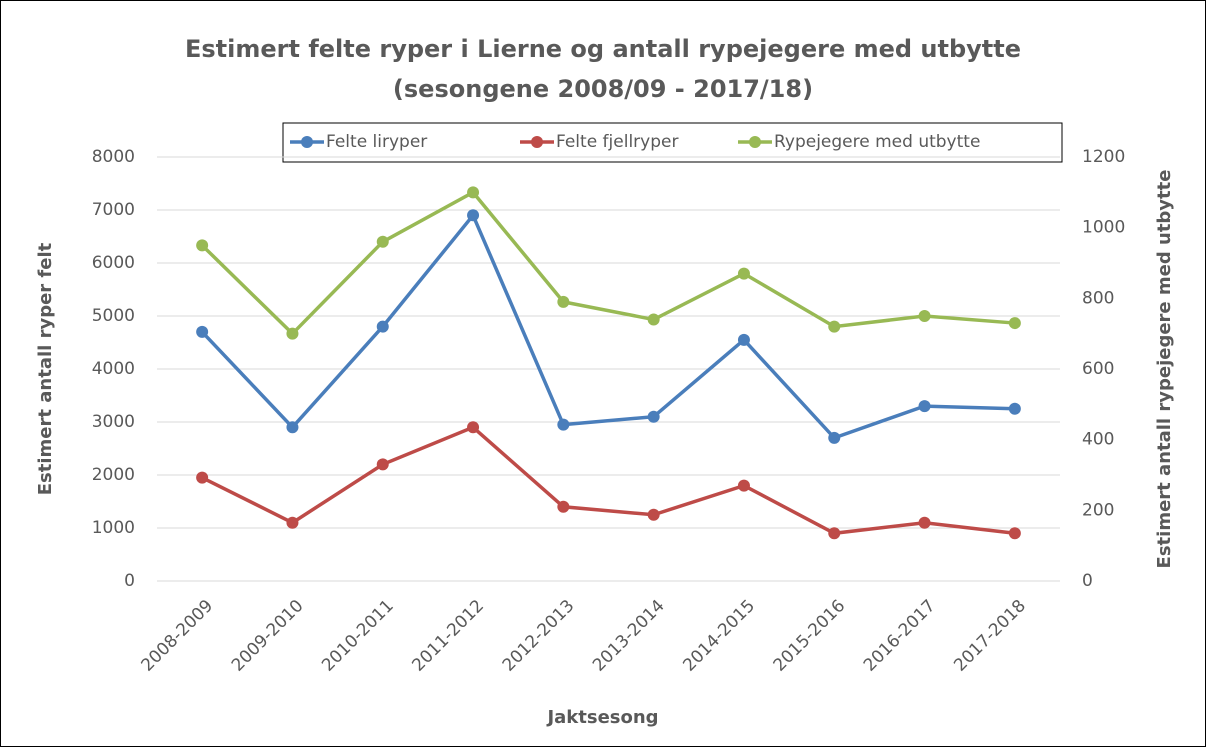 The image size is (1206, 747). I want to click on y-tick-label: 0, so click(129, 581).